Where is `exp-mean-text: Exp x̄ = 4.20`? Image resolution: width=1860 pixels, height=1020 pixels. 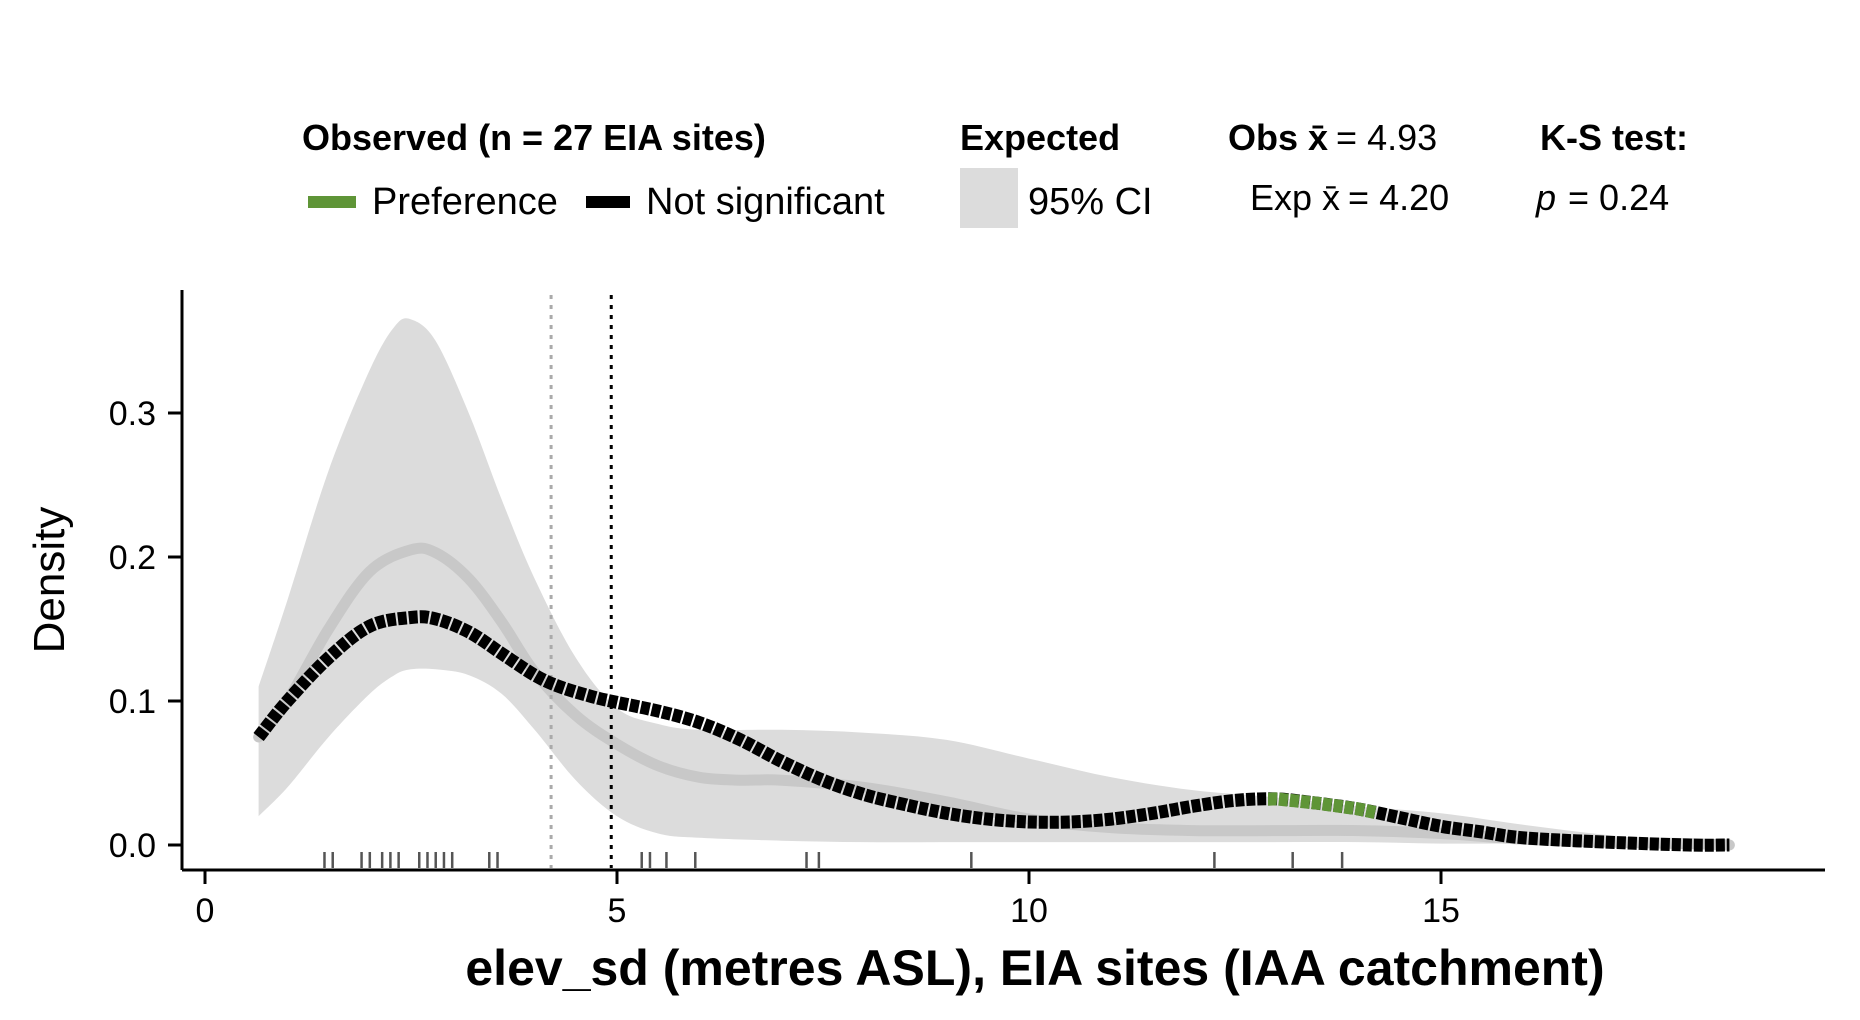
exp-mean-text: Exp x̄ = 4.20 is located at coordinates (1349, 197).